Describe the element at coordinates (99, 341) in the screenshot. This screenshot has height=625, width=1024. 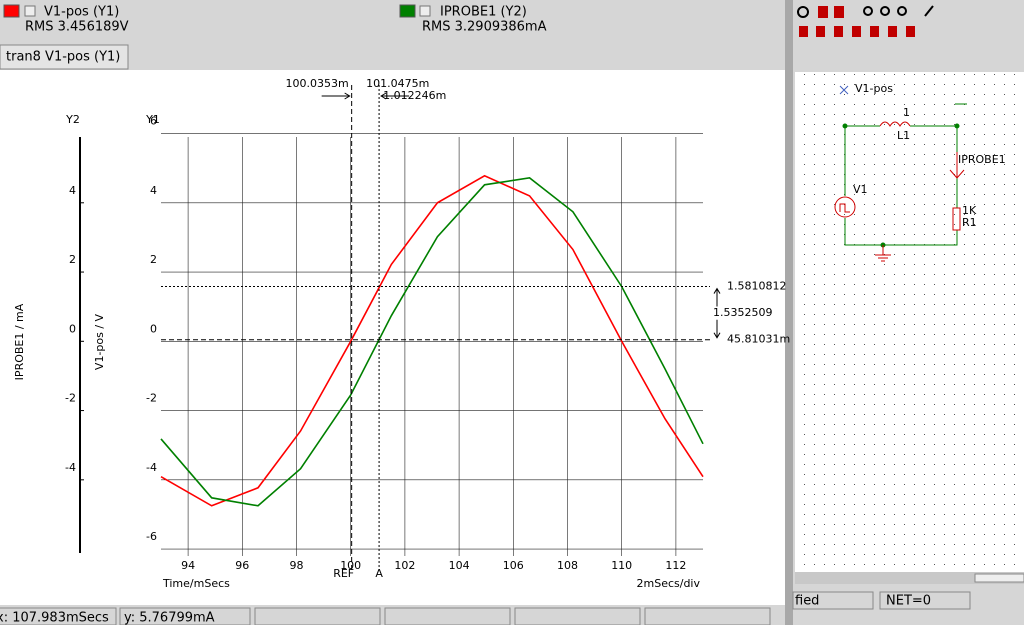
I see `y-axis-label: V1-pos / V` at that location.